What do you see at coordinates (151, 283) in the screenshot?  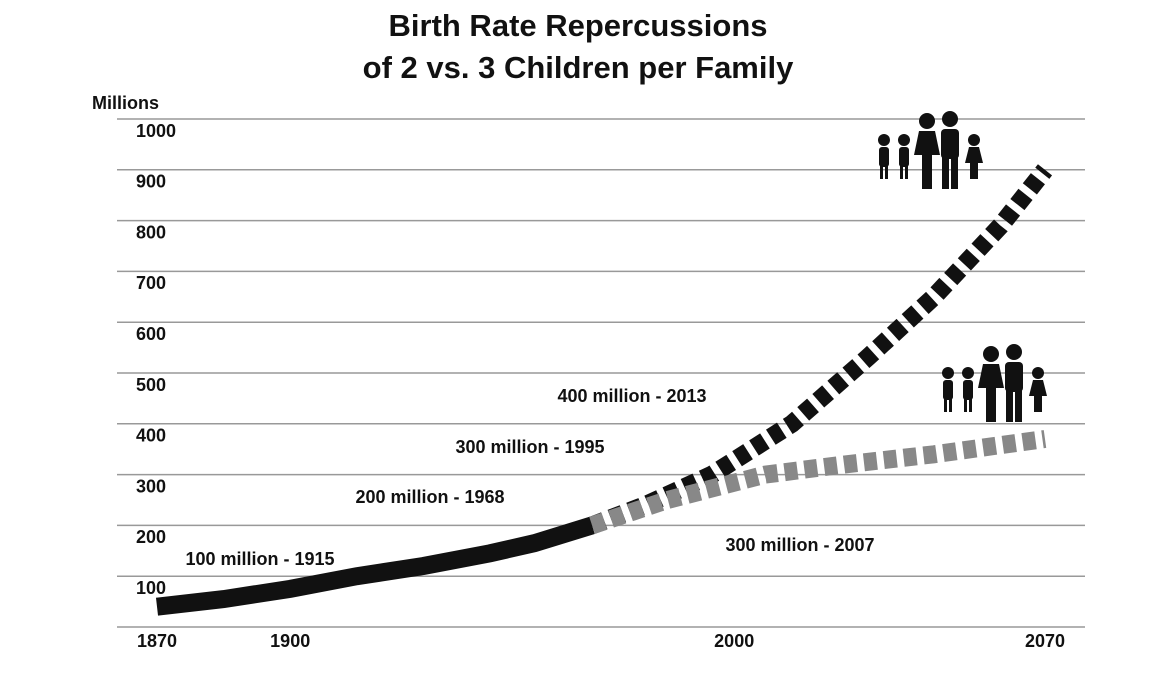 I see `y-tick-label: 700` at bounding box center [151, 283].